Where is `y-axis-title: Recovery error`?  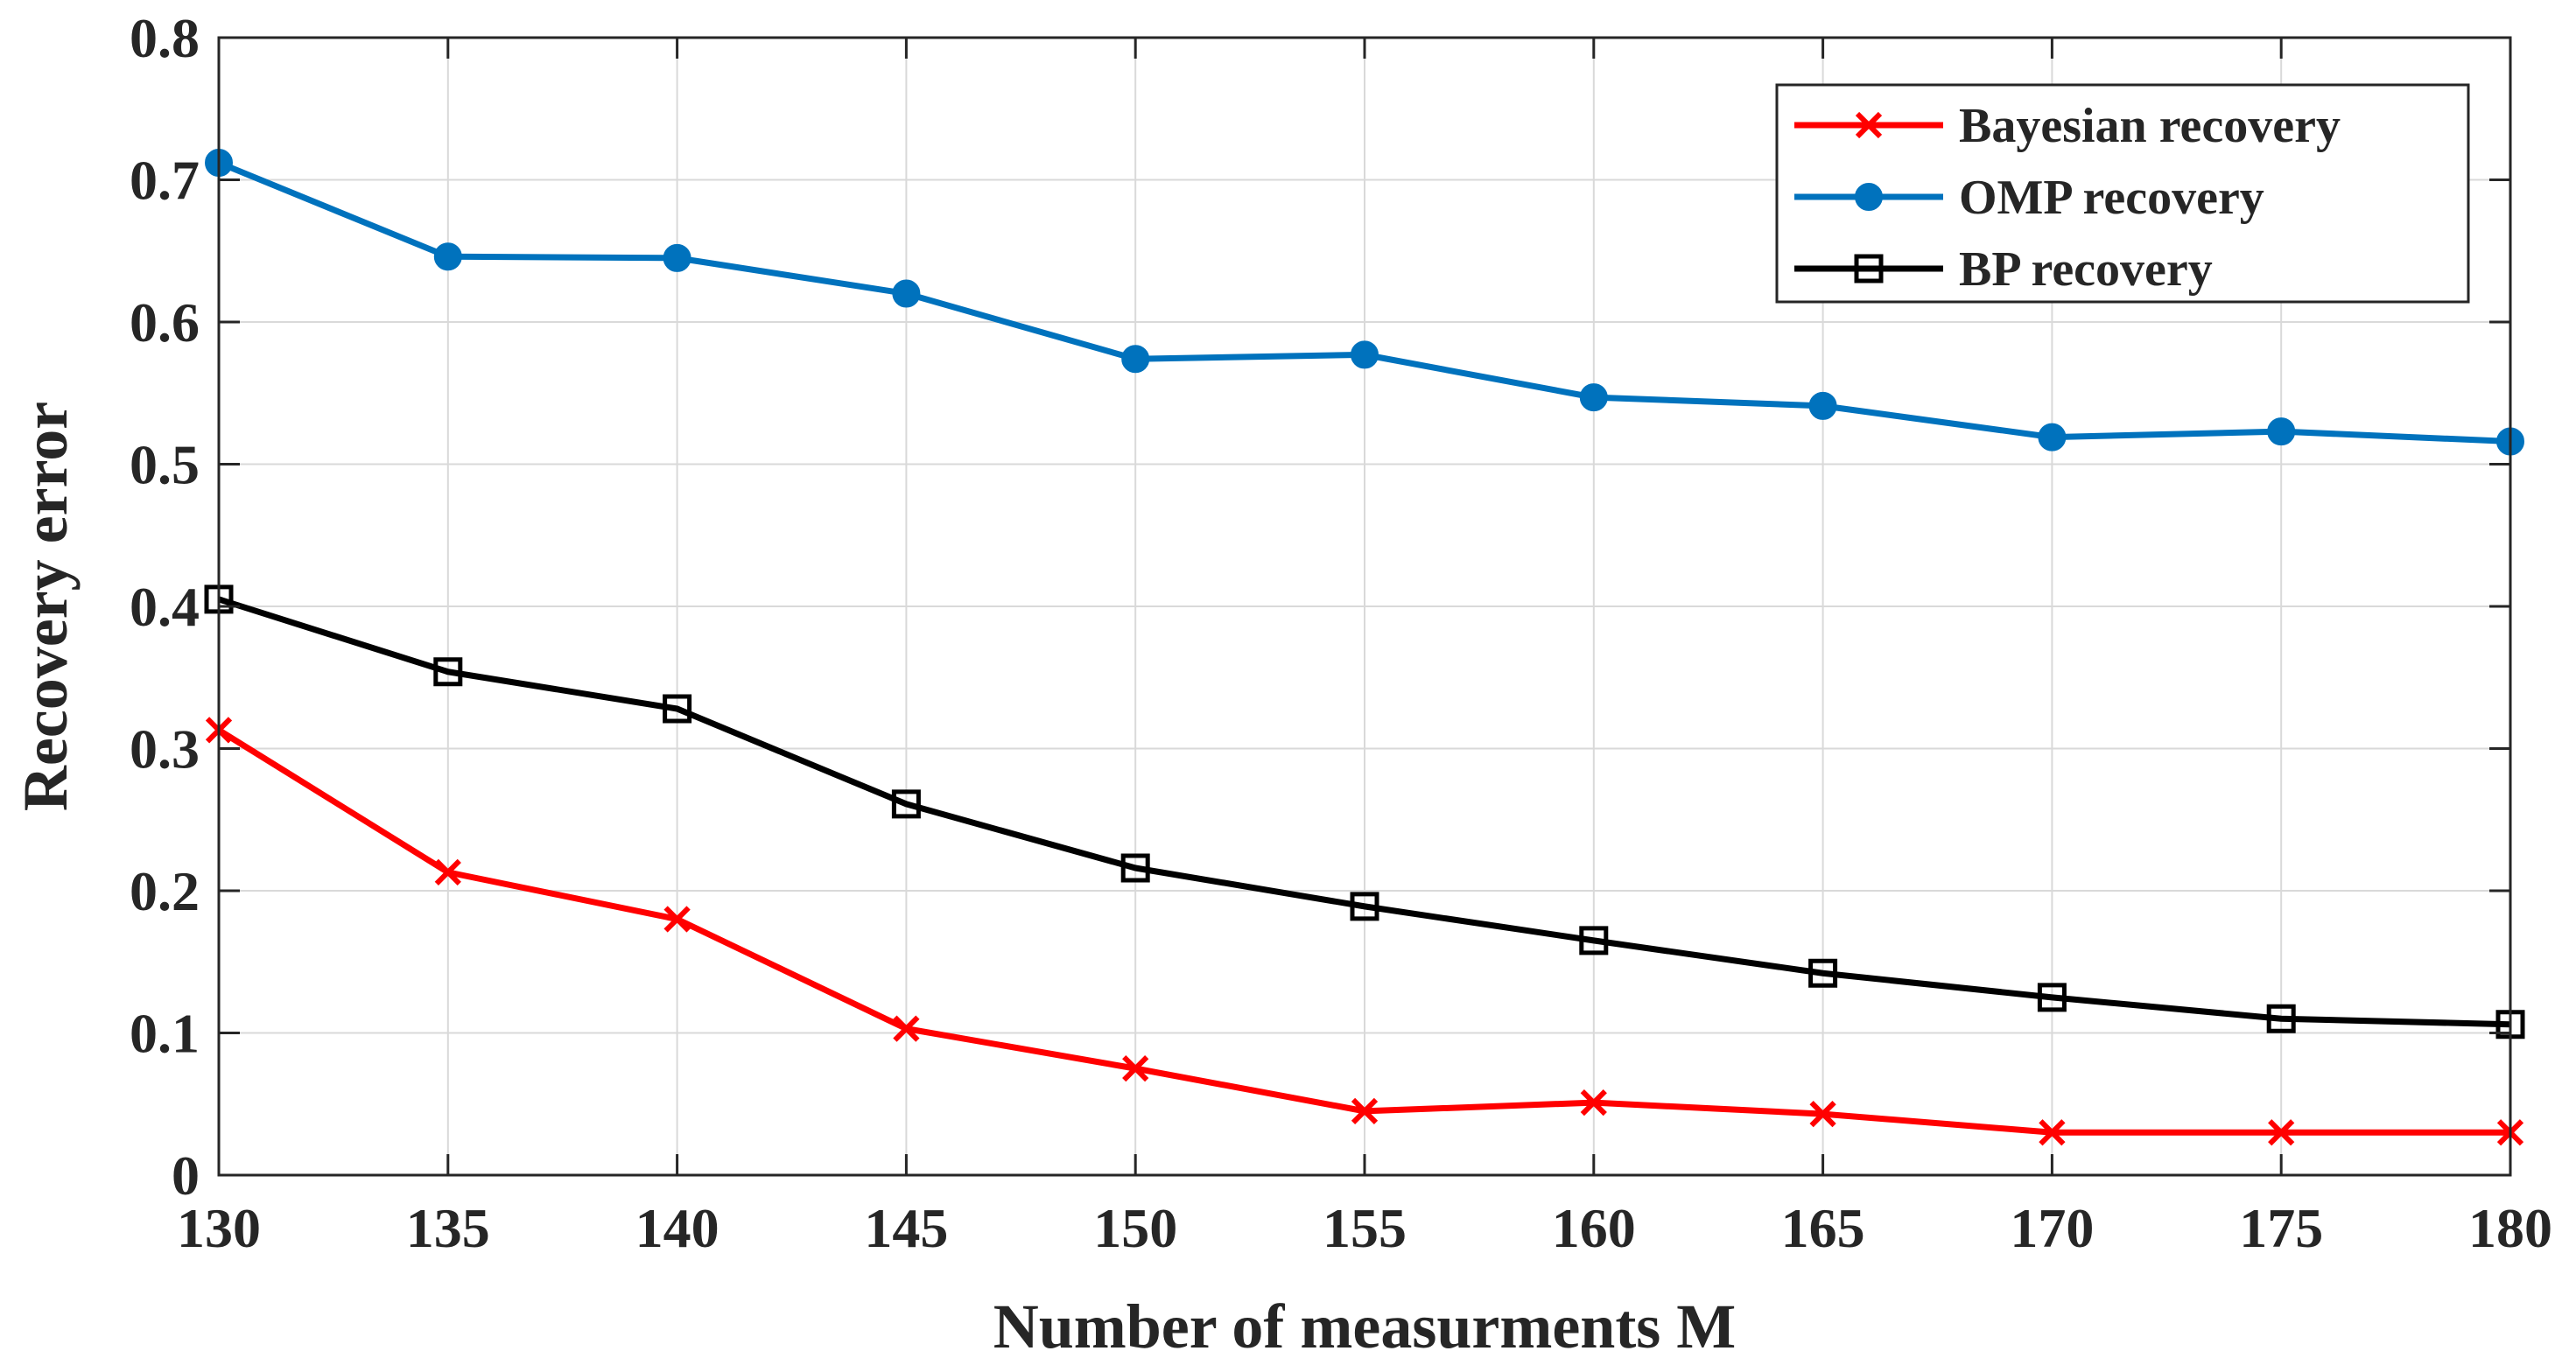
y-axis-title: Recovery error is located at coordinates (46, 606).